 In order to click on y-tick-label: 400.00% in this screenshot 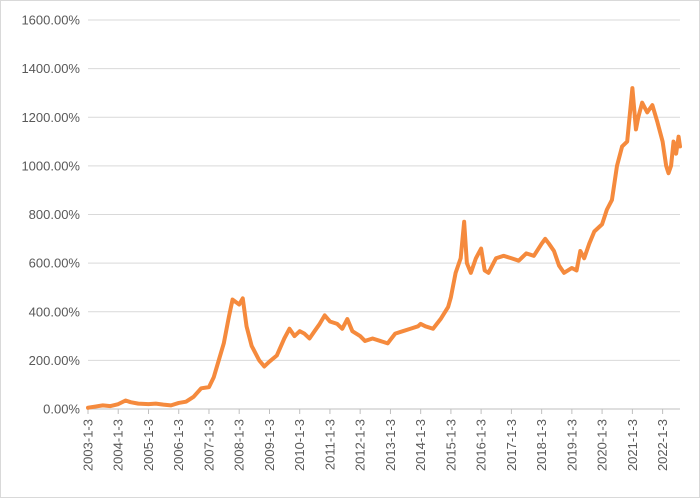, I will do `click(55, 311)`.